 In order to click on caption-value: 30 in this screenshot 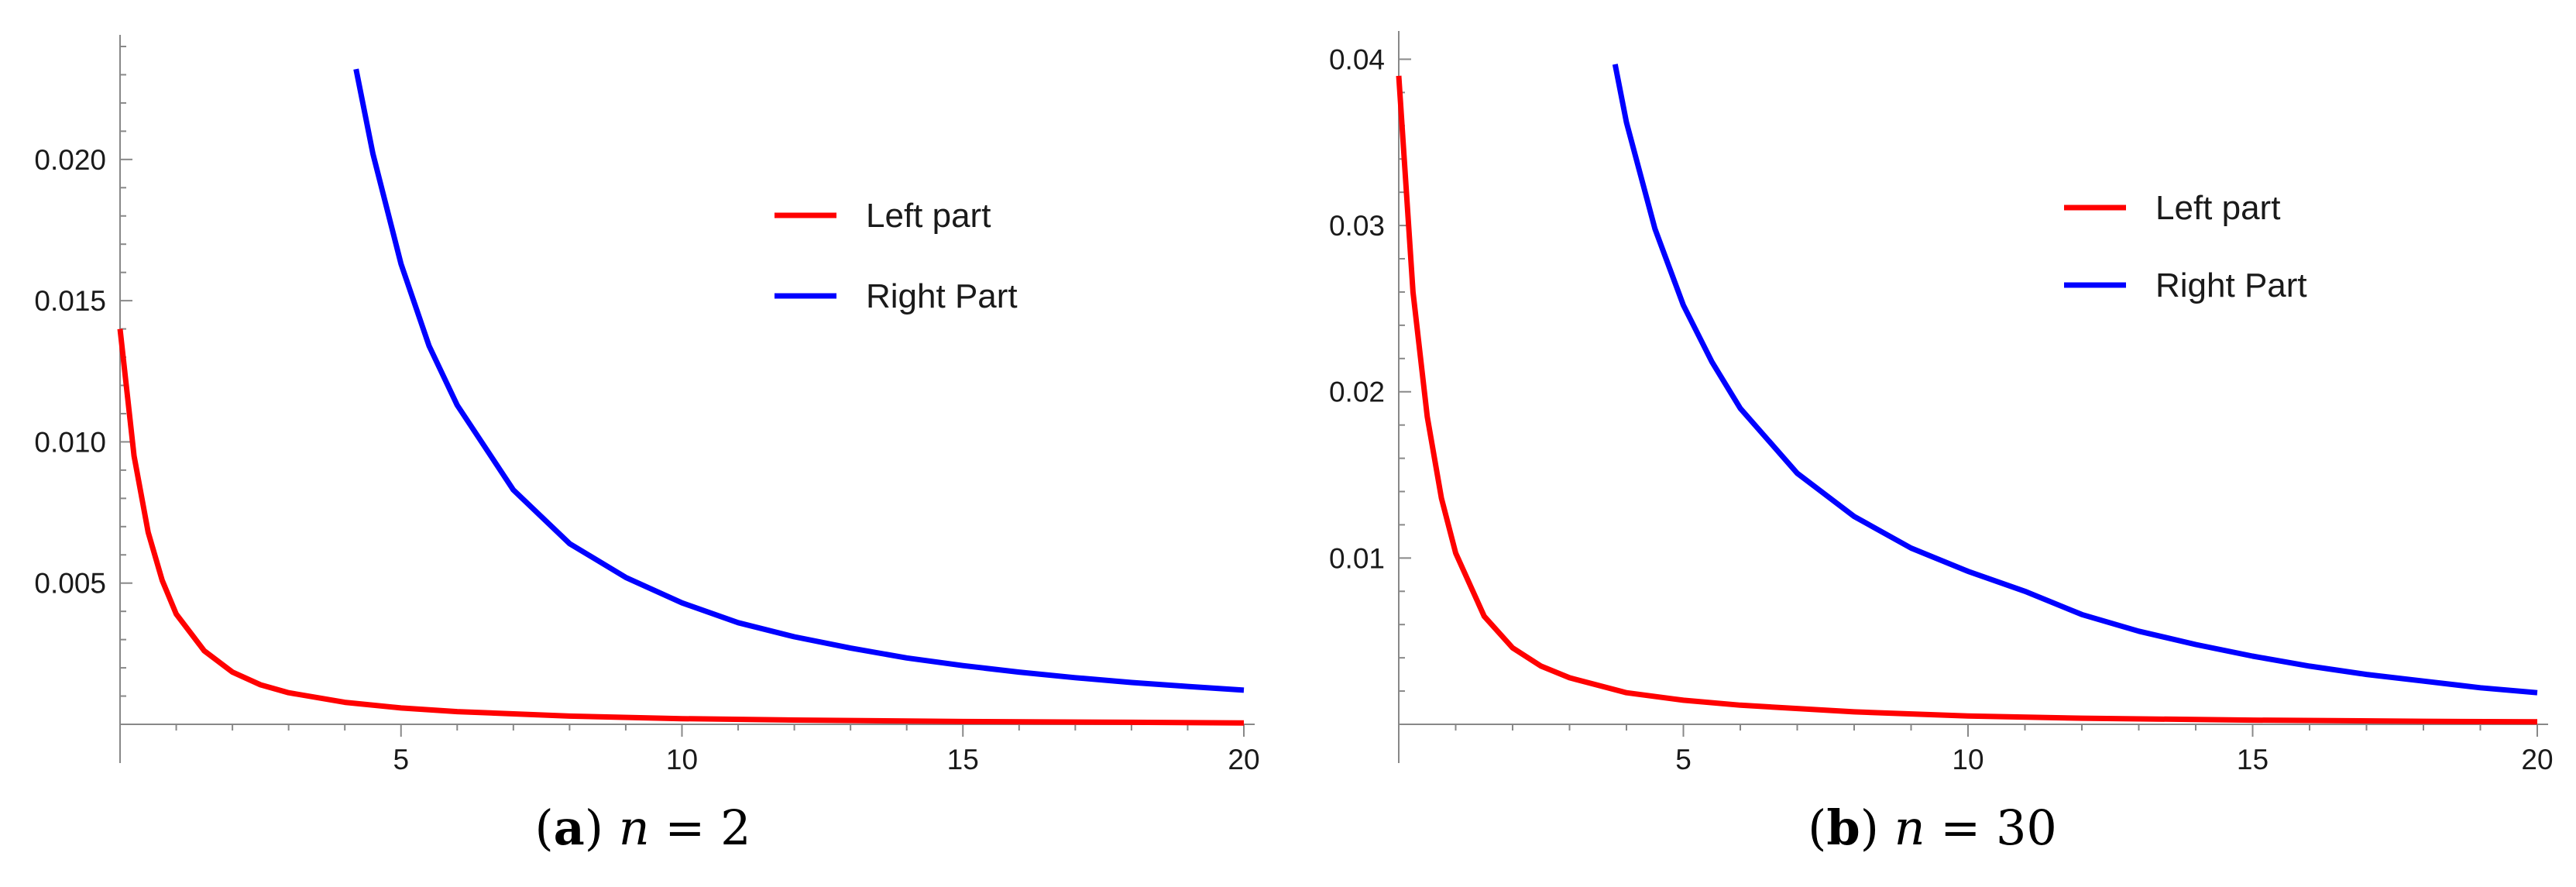, I will do `click(2027, 828)`.